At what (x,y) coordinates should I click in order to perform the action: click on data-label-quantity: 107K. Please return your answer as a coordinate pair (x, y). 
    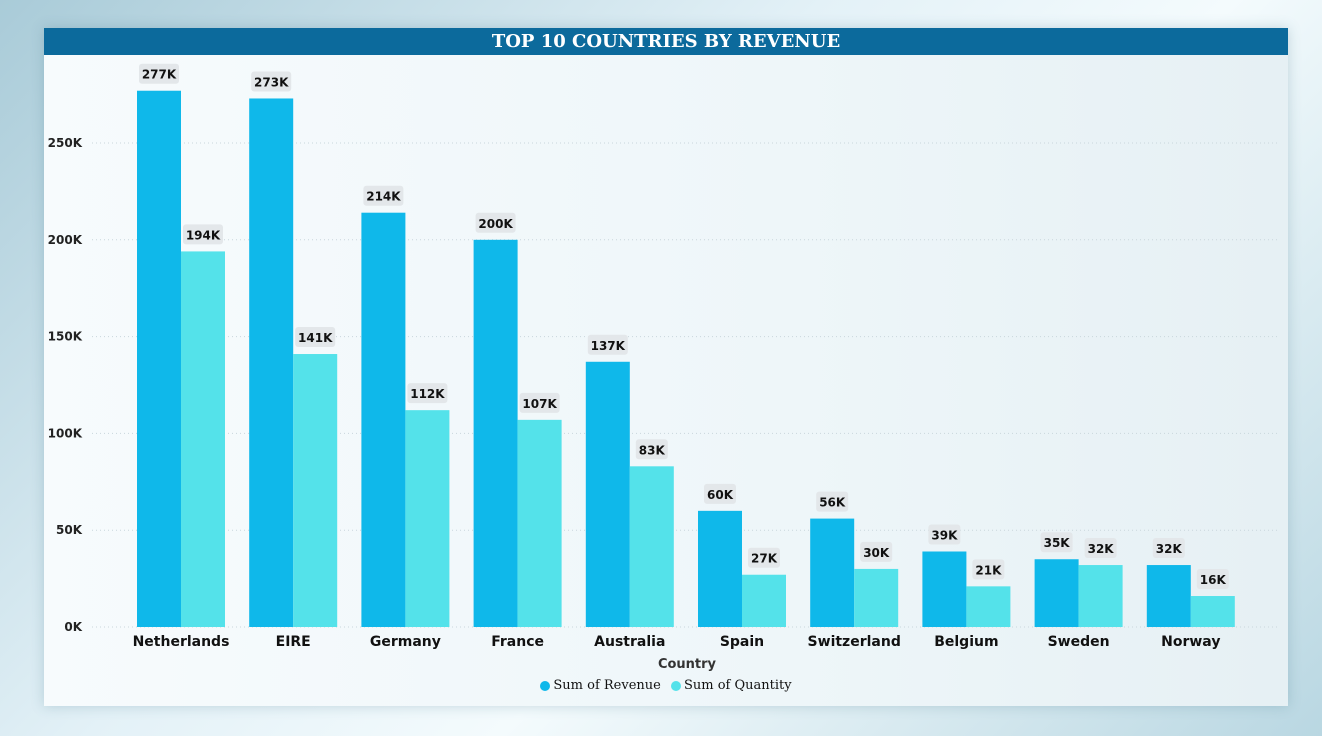
    Looking at the image, I should click on (539, 404).